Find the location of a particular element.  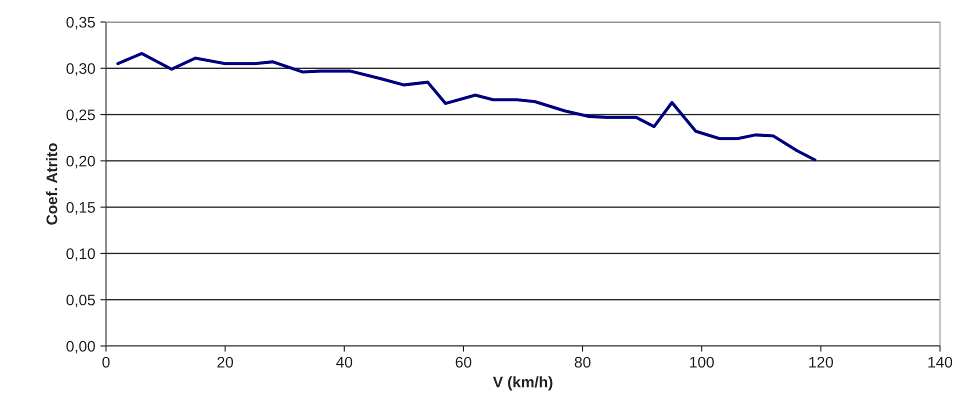

x-tick-label: 120 is located at coordinates (821, 362).